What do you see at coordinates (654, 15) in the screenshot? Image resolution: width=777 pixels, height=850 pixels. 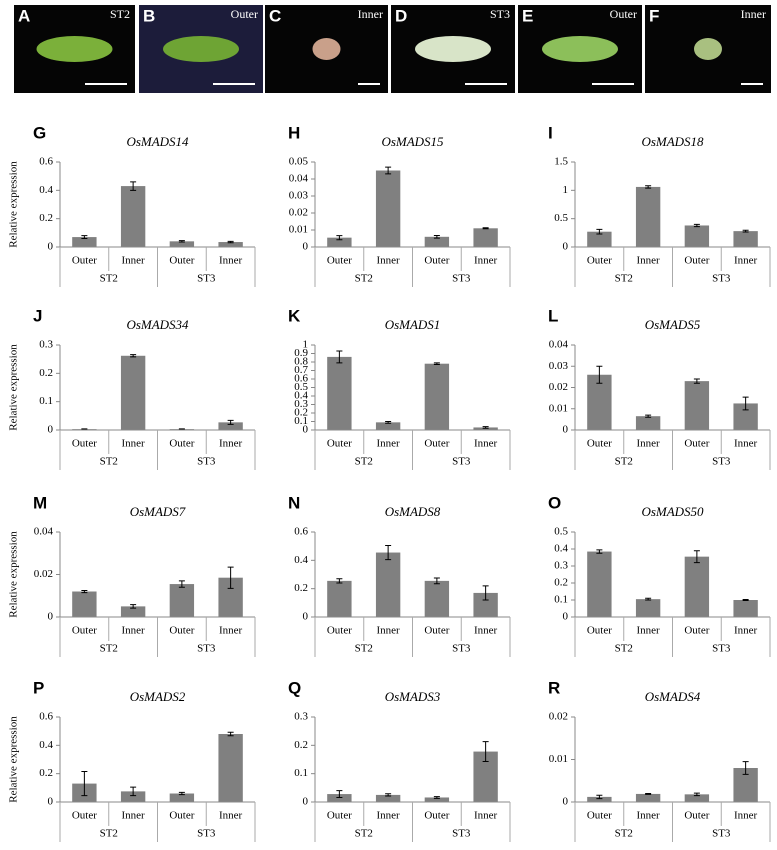 I see `panel-letter: F` at bounding box center [654, 15].